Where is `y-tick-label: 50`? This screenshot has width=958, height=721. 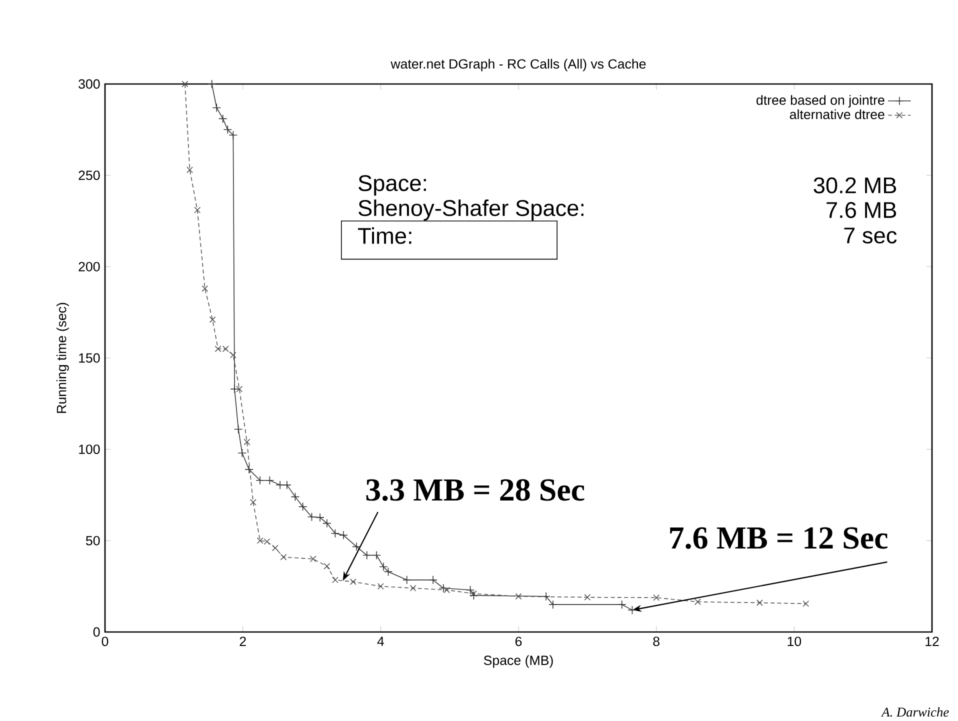 y-tick-label: 50 is located at coordinates (93, 541).